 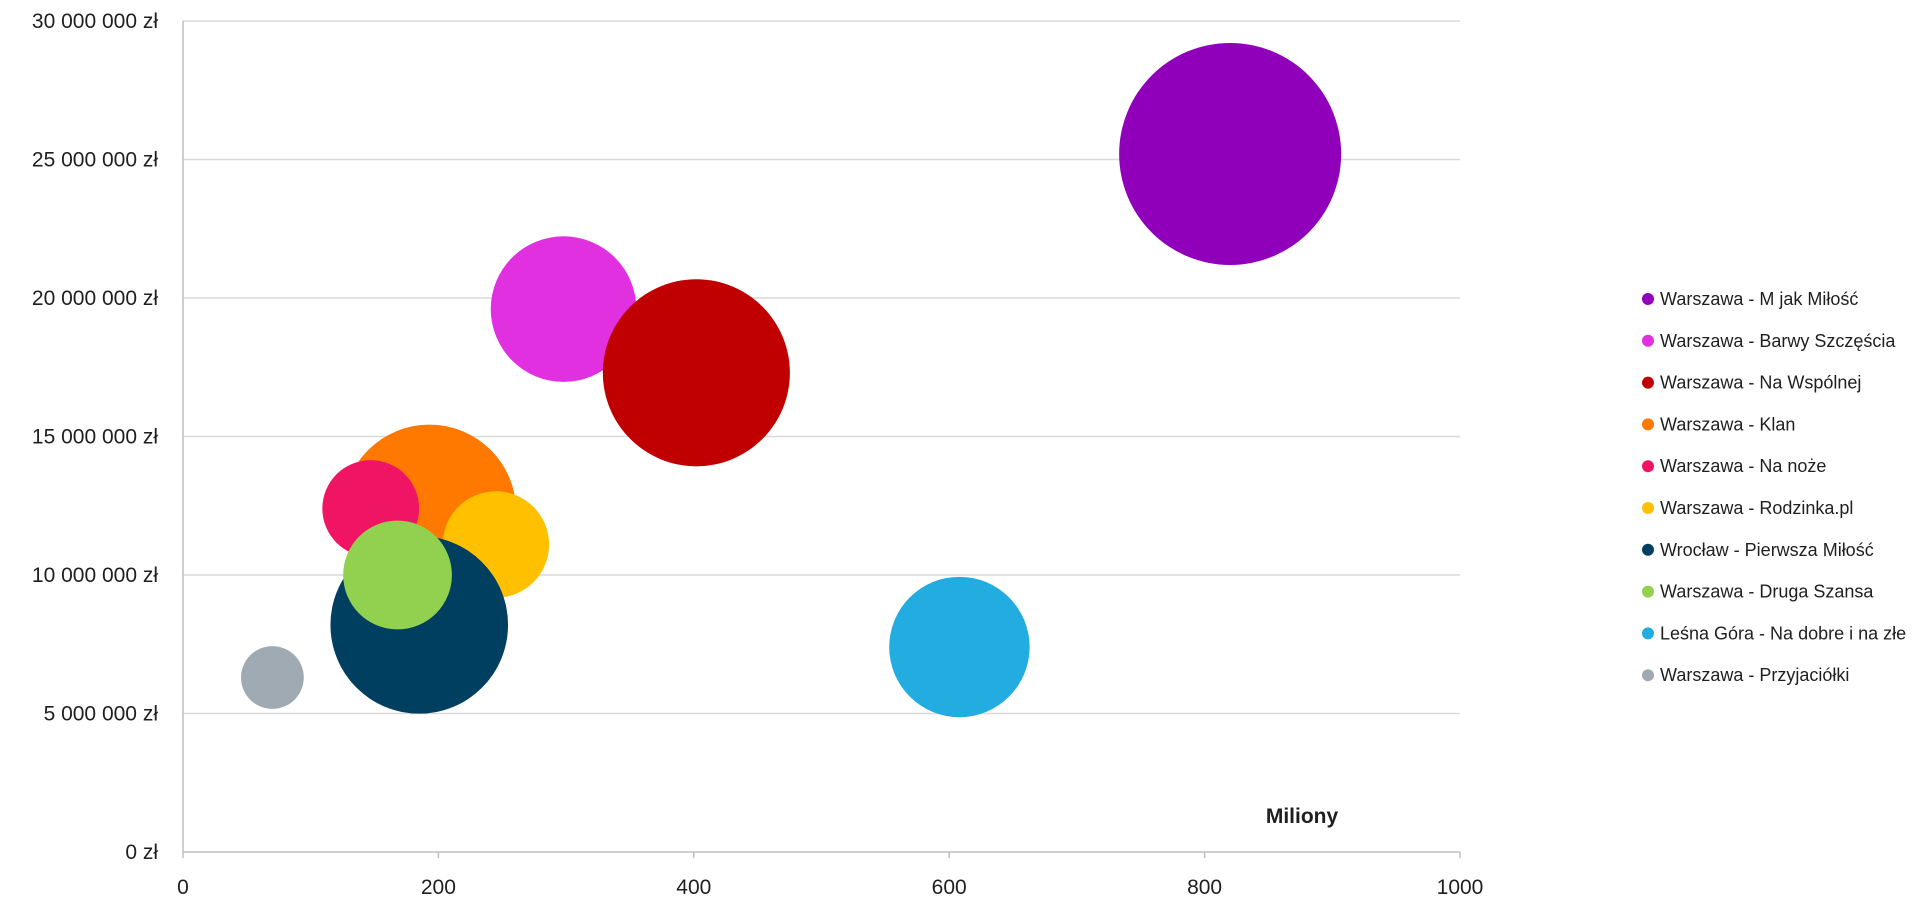 I want to click on y-tick-label: 5 000 000 zł, so click(x=101, y=714).